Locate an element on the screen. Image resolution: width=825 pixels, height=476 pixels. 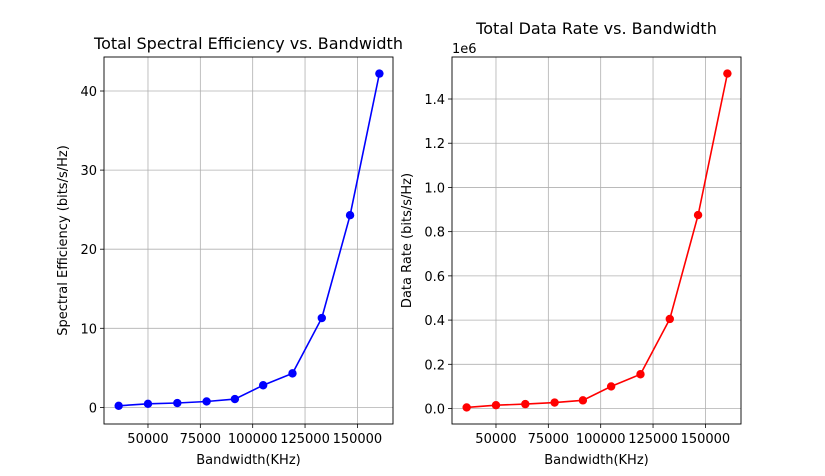
y-tick-label: 1.0 is located at coordinates (434, 188).